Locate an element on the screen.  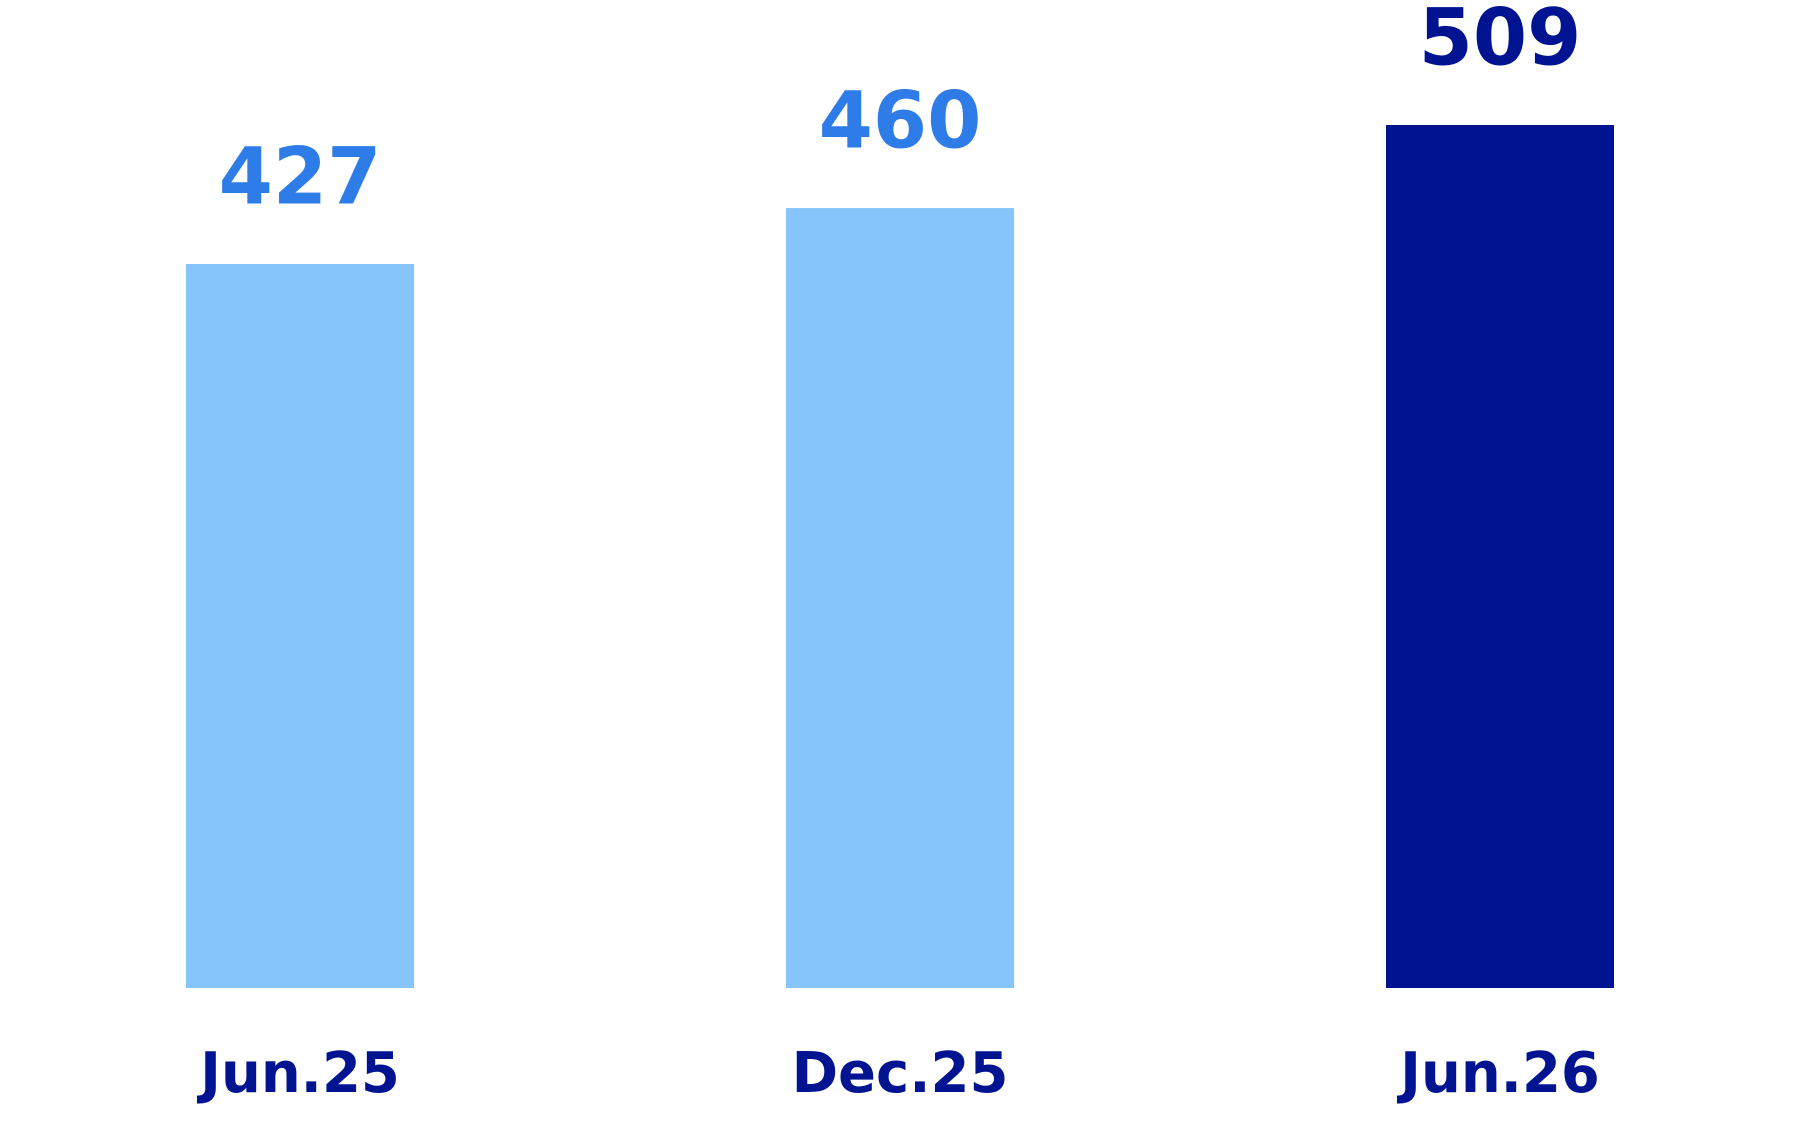
value-label: 460 is located at coordinates (900, 122).